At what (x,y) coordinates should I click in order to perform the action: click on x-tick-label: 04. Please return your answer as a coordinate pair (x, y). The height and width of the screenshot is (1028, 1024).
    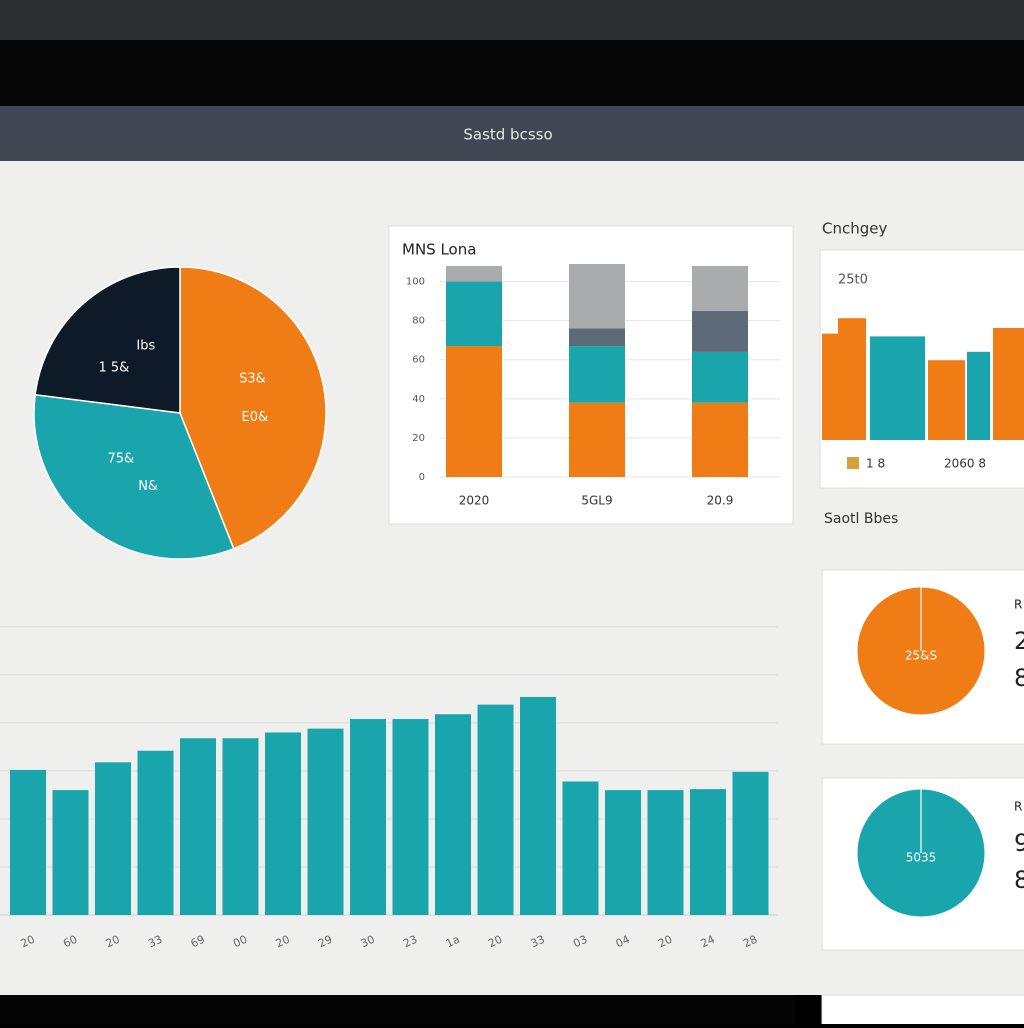
    Looking at the image, I should click on (623, 942).